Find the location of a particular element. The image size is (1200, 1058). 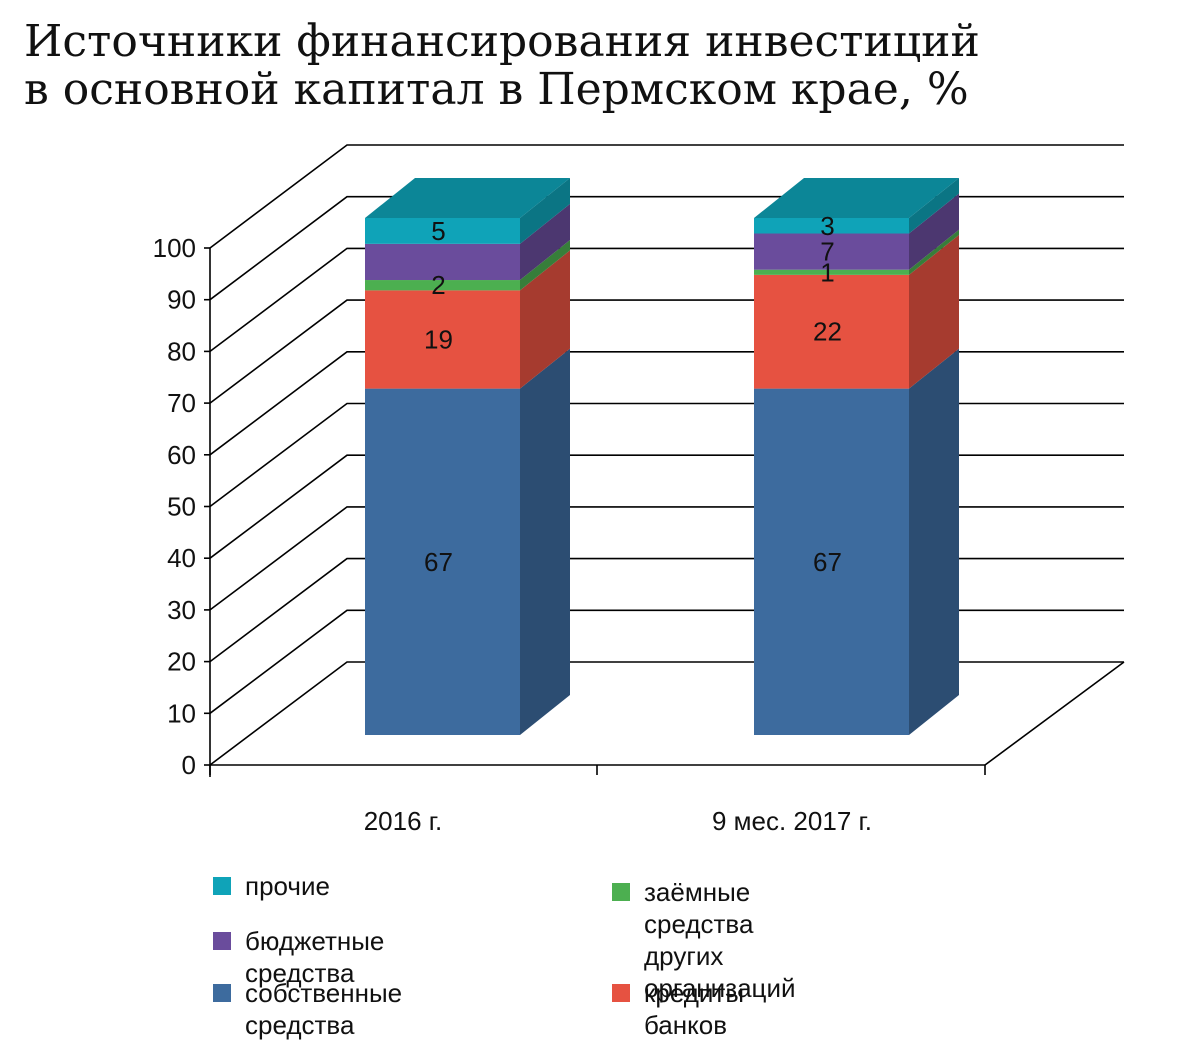

legend-label: прочие is located at coordinates (287, 886).